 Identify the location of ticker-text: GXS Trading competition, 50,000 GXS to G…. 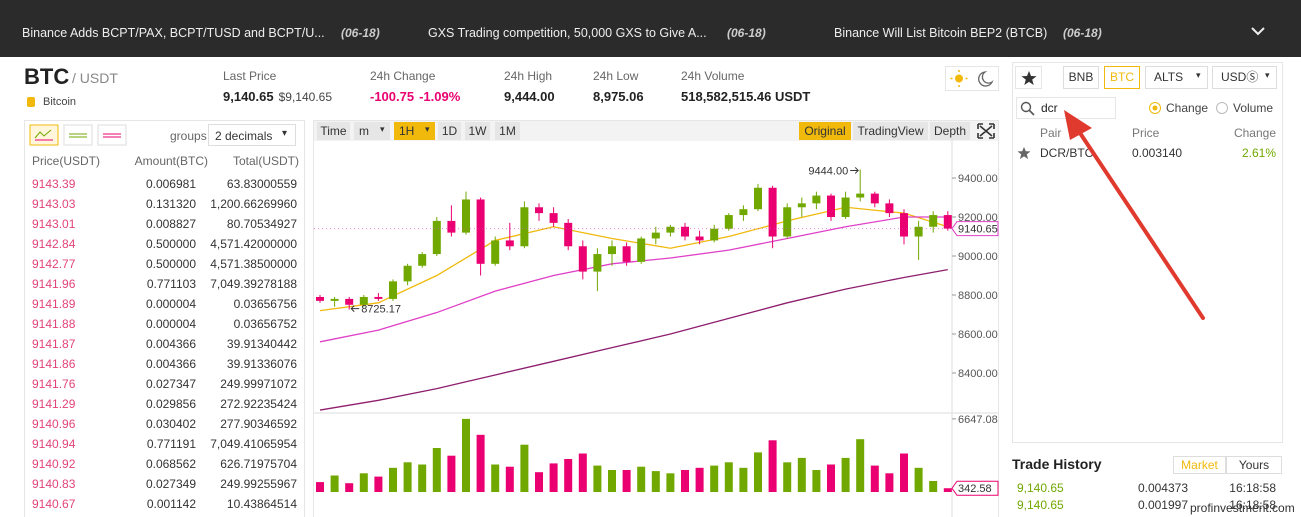
(567, 33).